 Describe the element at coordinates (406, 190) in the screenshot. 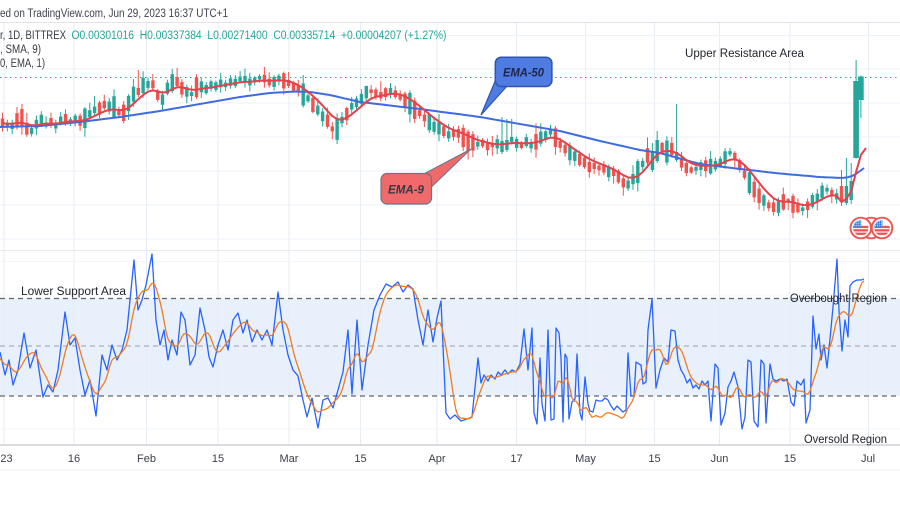

I see `svg-text: EMA-9` at that location.